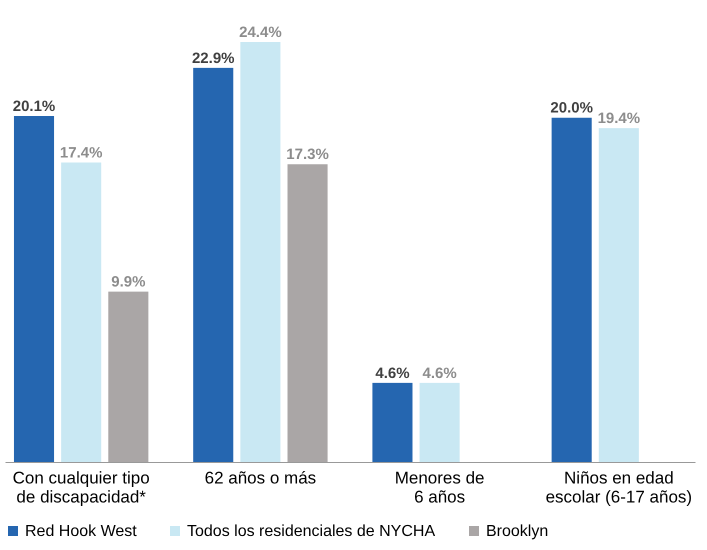 This screenshot has width=707, height=550. What do you see at coordinates (619, 487) in the screenshot?
I see `x-tick-label: Niños en edad escolar (6-17 años)` at bounding box center [619, 487].